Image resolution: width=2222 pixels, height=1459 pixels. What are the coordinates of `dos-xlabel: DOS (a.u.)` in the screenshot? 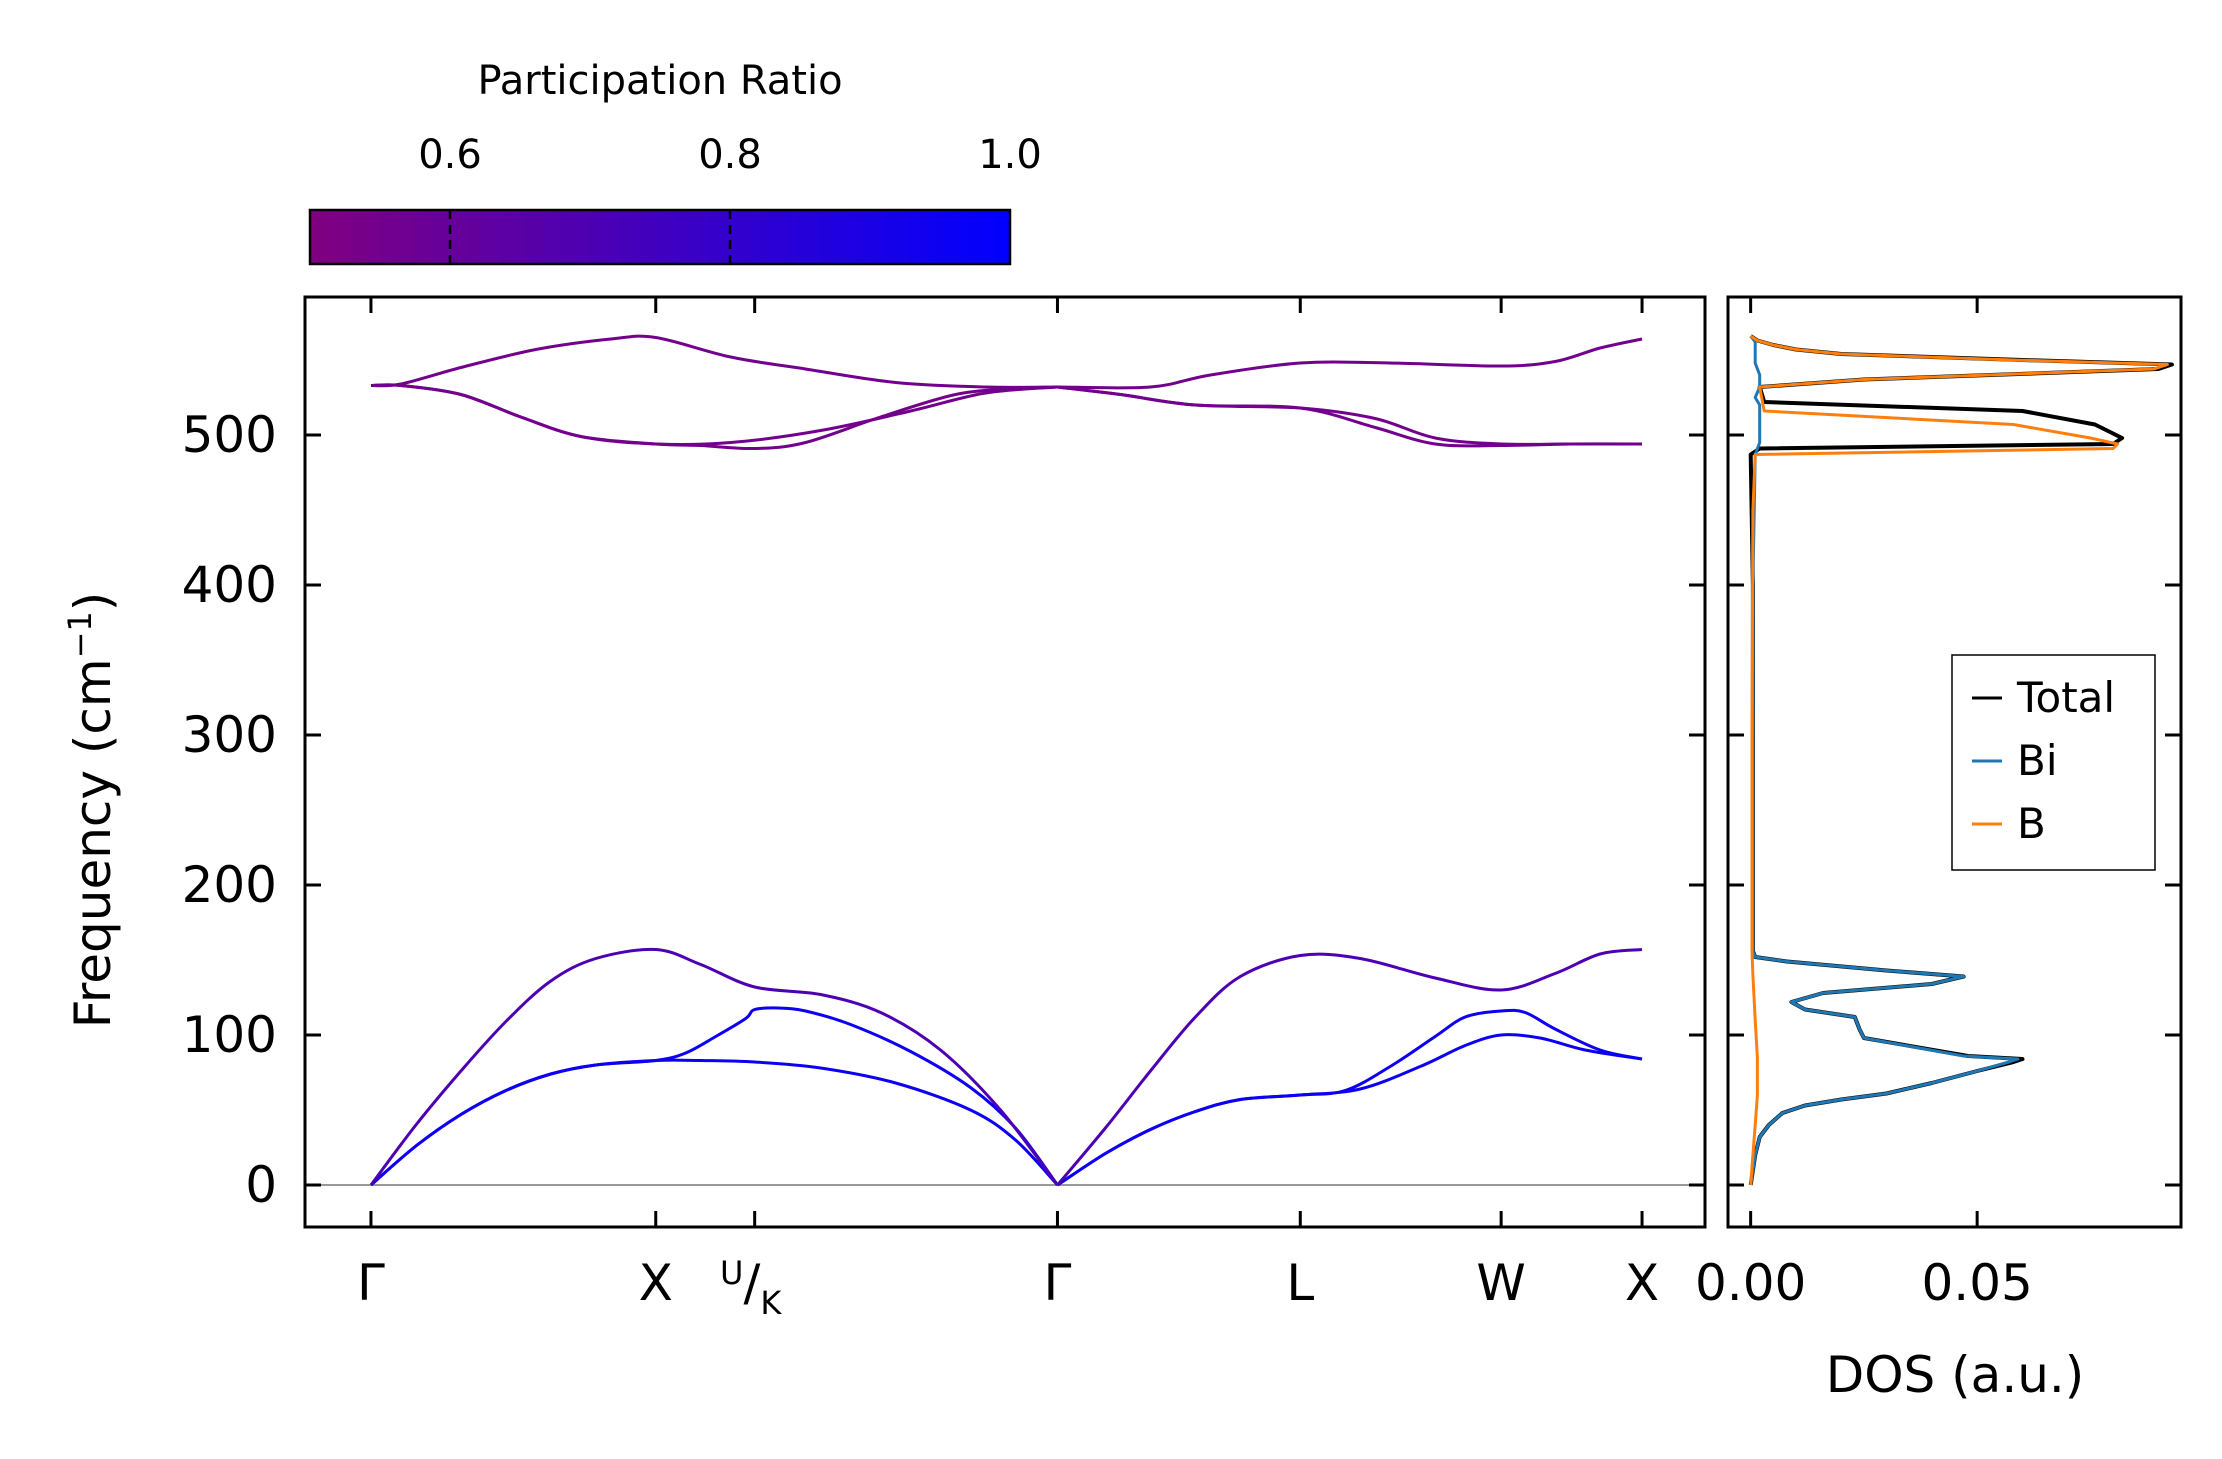 It's located at (1955, 1375).